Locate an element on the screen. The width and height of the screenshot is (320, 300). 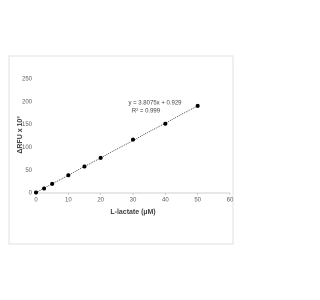
x-axis-label: L-lactate (µM) is located at coordinates (132, 212).